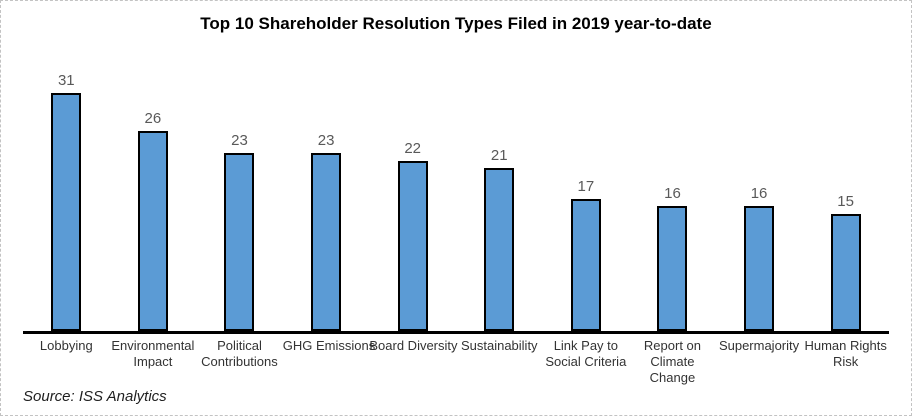 The height and width of the screenshot is (416, 912). I want to click on bar-value-label: 17, so click(586, 186).